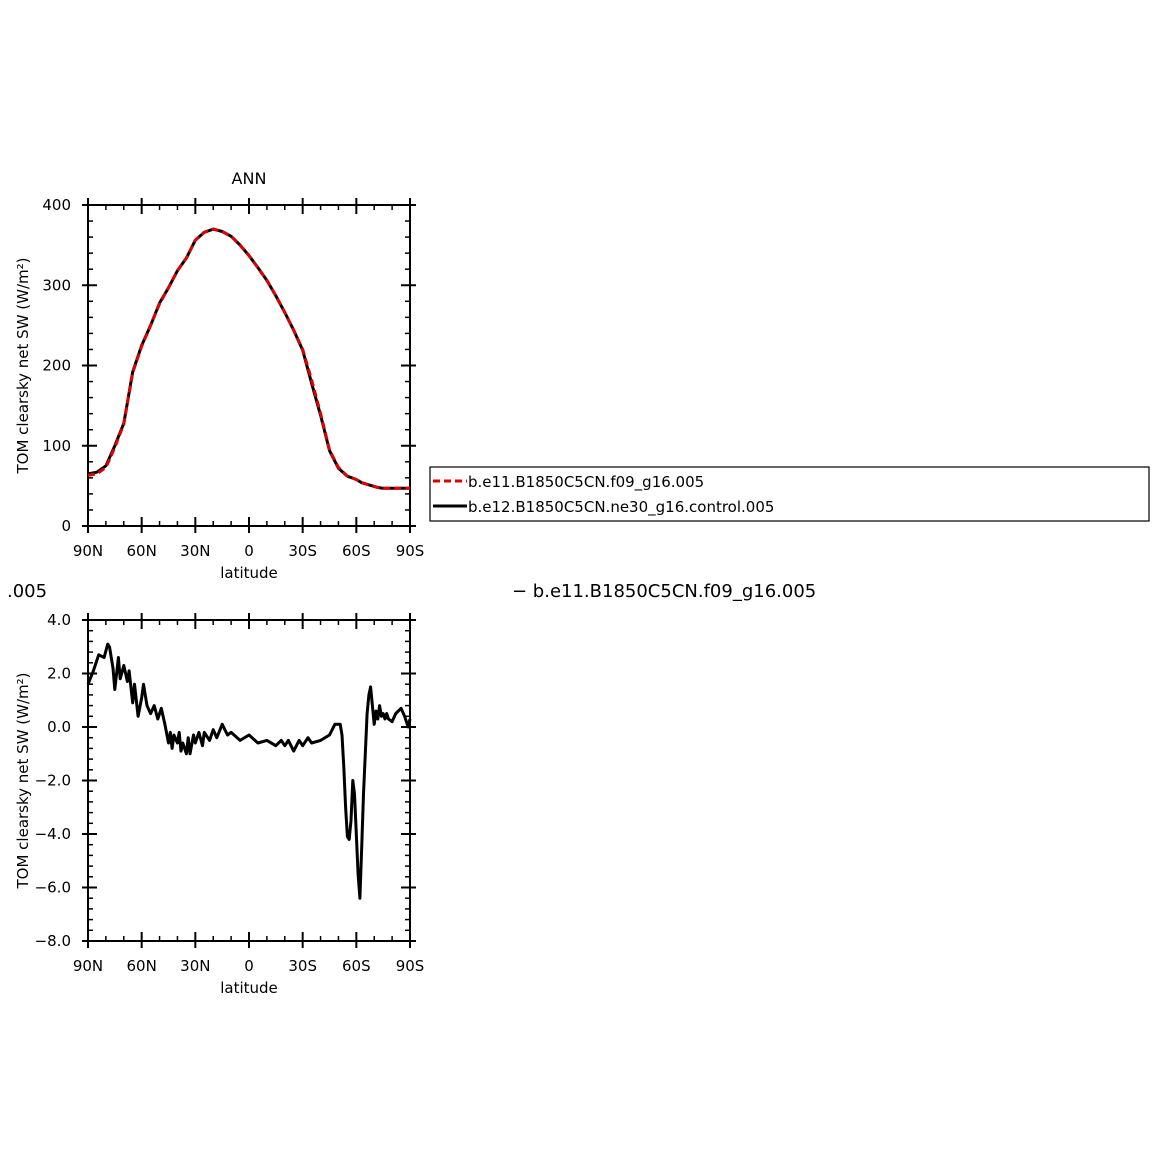  What do you see at coordinates (53, 781) in the screenshot?
I see `y-tick-label: −2.0` at bounding box center [53, 781].